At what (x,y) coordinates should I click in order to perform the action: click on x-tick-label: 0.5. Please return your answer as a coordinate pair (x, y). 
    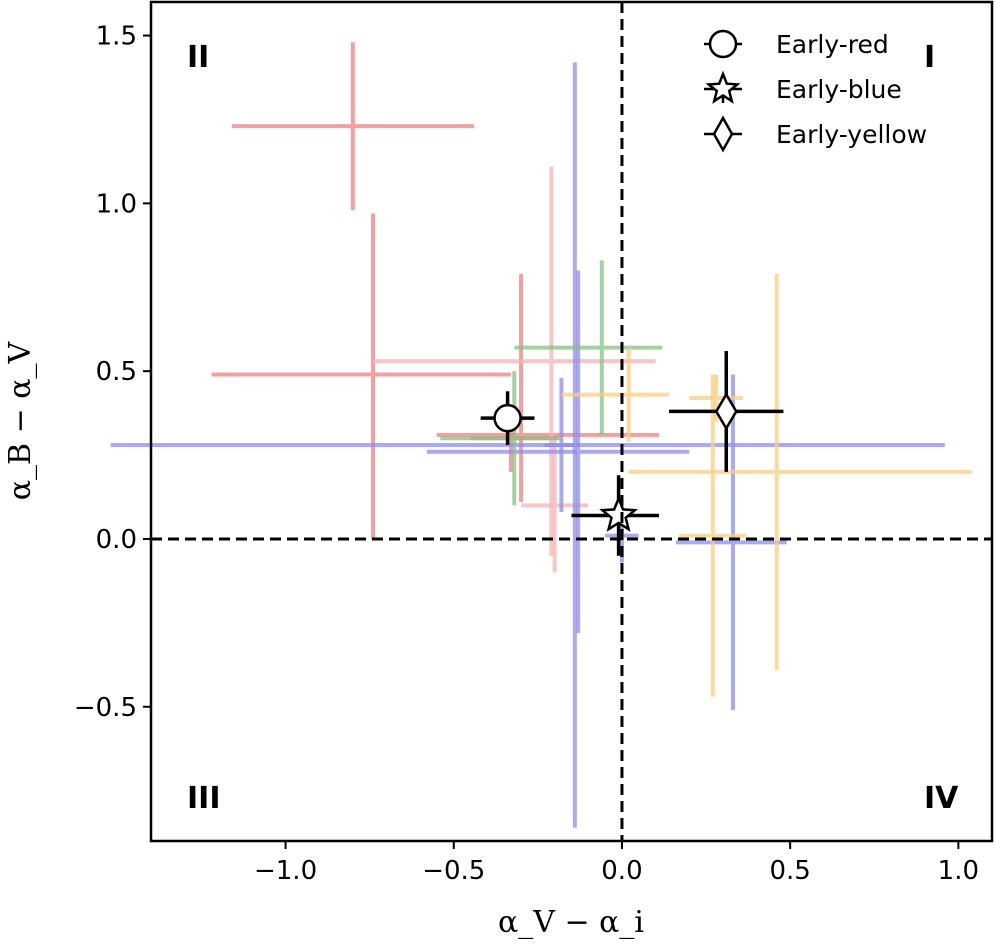
    Looking at the image, I should click on (789, 871).